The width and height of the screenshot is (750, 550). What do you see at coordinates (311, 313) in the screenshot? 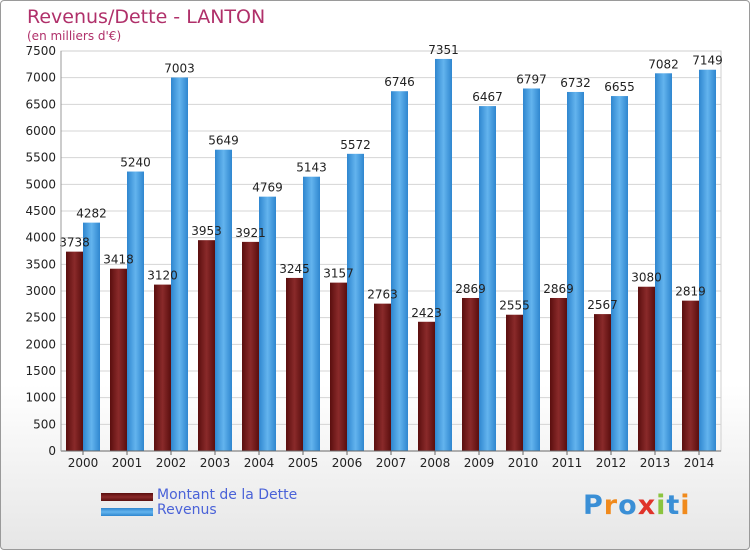
I see `bar-revenue-2005` at bounding box center [311, 313].